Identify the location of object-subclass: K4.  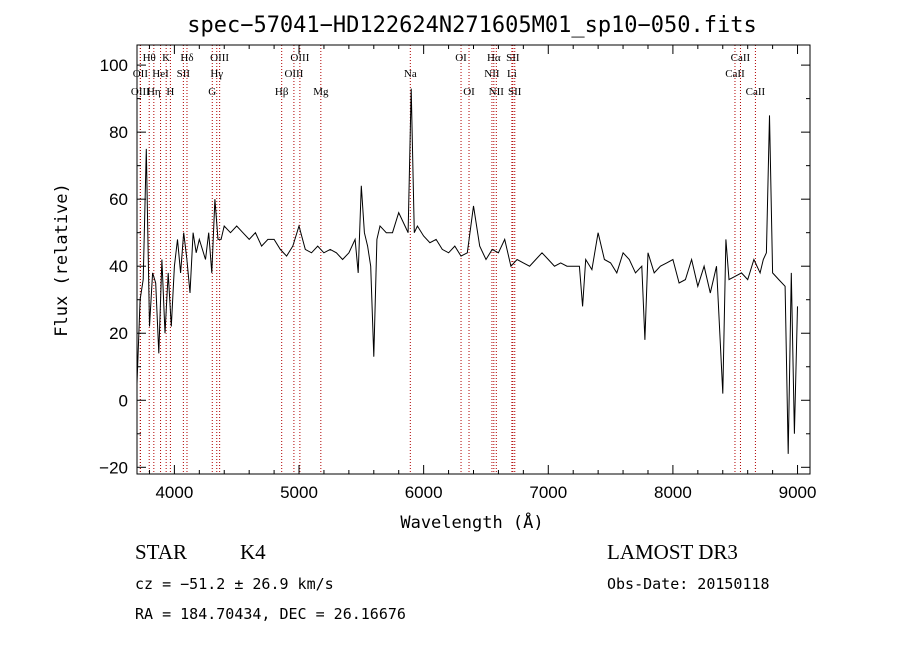
(253, 552).